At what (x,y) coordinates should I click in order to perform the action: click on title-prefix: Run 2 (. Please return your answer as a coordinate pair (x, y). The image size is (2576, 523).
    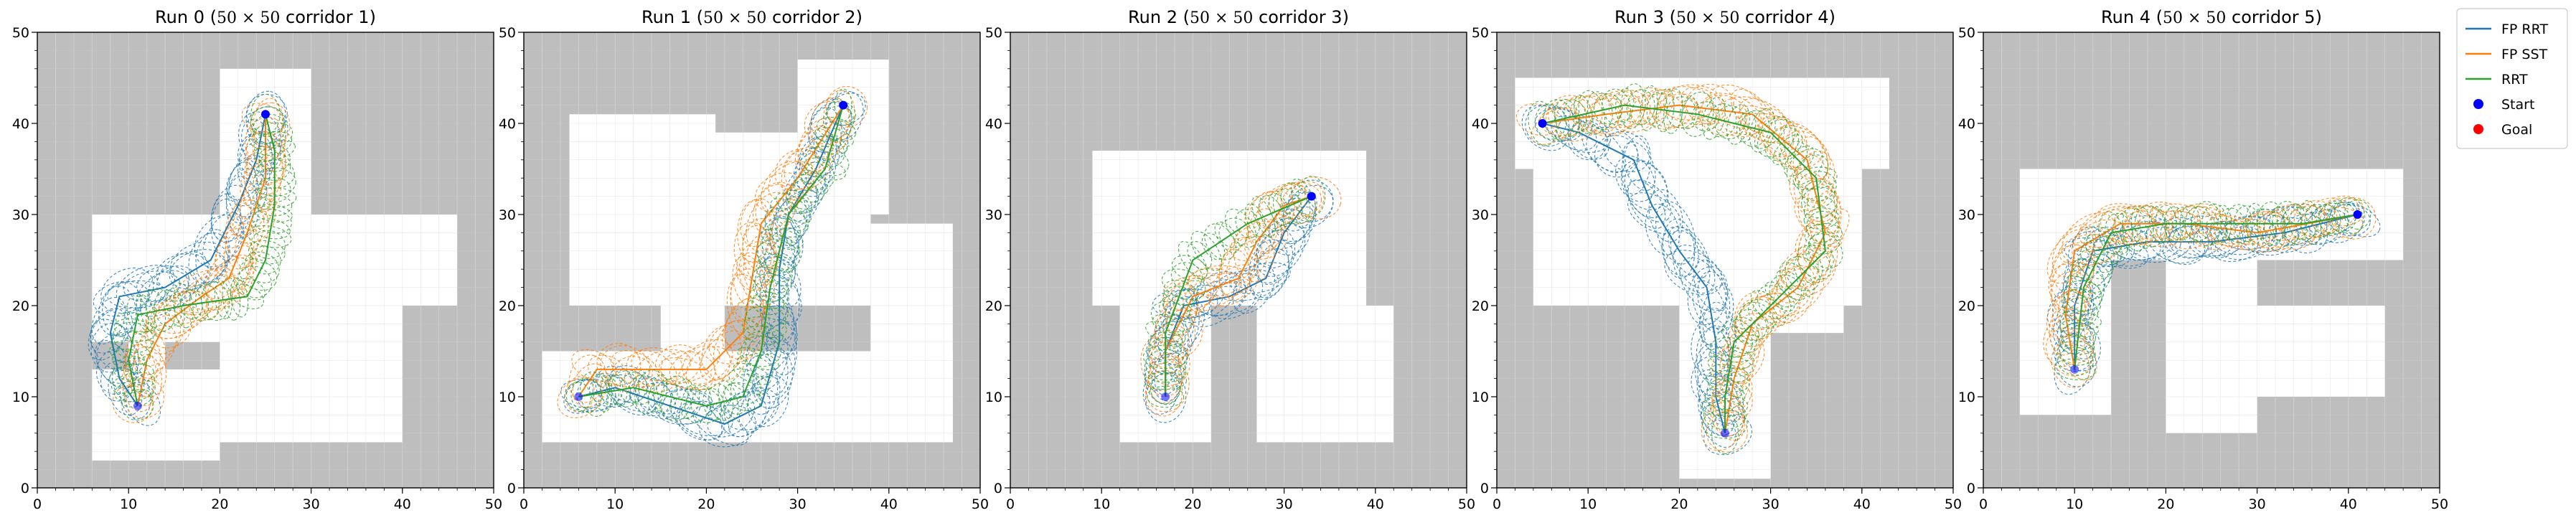
    Looking at the image, I should click on (1159, 17).